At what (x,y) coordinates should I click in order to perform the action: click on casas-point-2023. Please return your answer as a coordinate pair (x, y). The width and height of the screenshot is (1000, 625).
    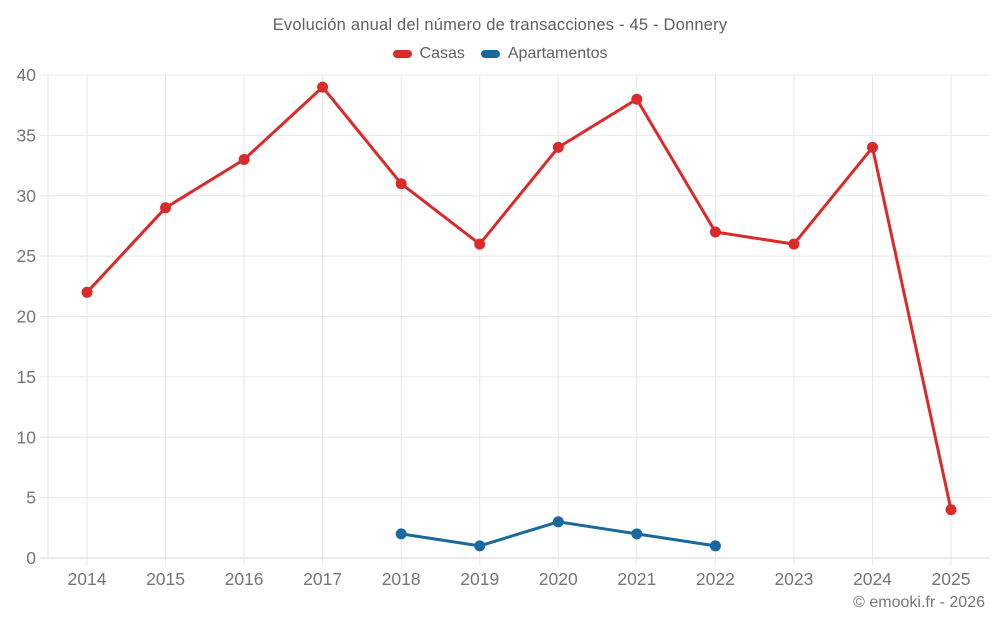
    Looking at the image, I should click on (794, 244).